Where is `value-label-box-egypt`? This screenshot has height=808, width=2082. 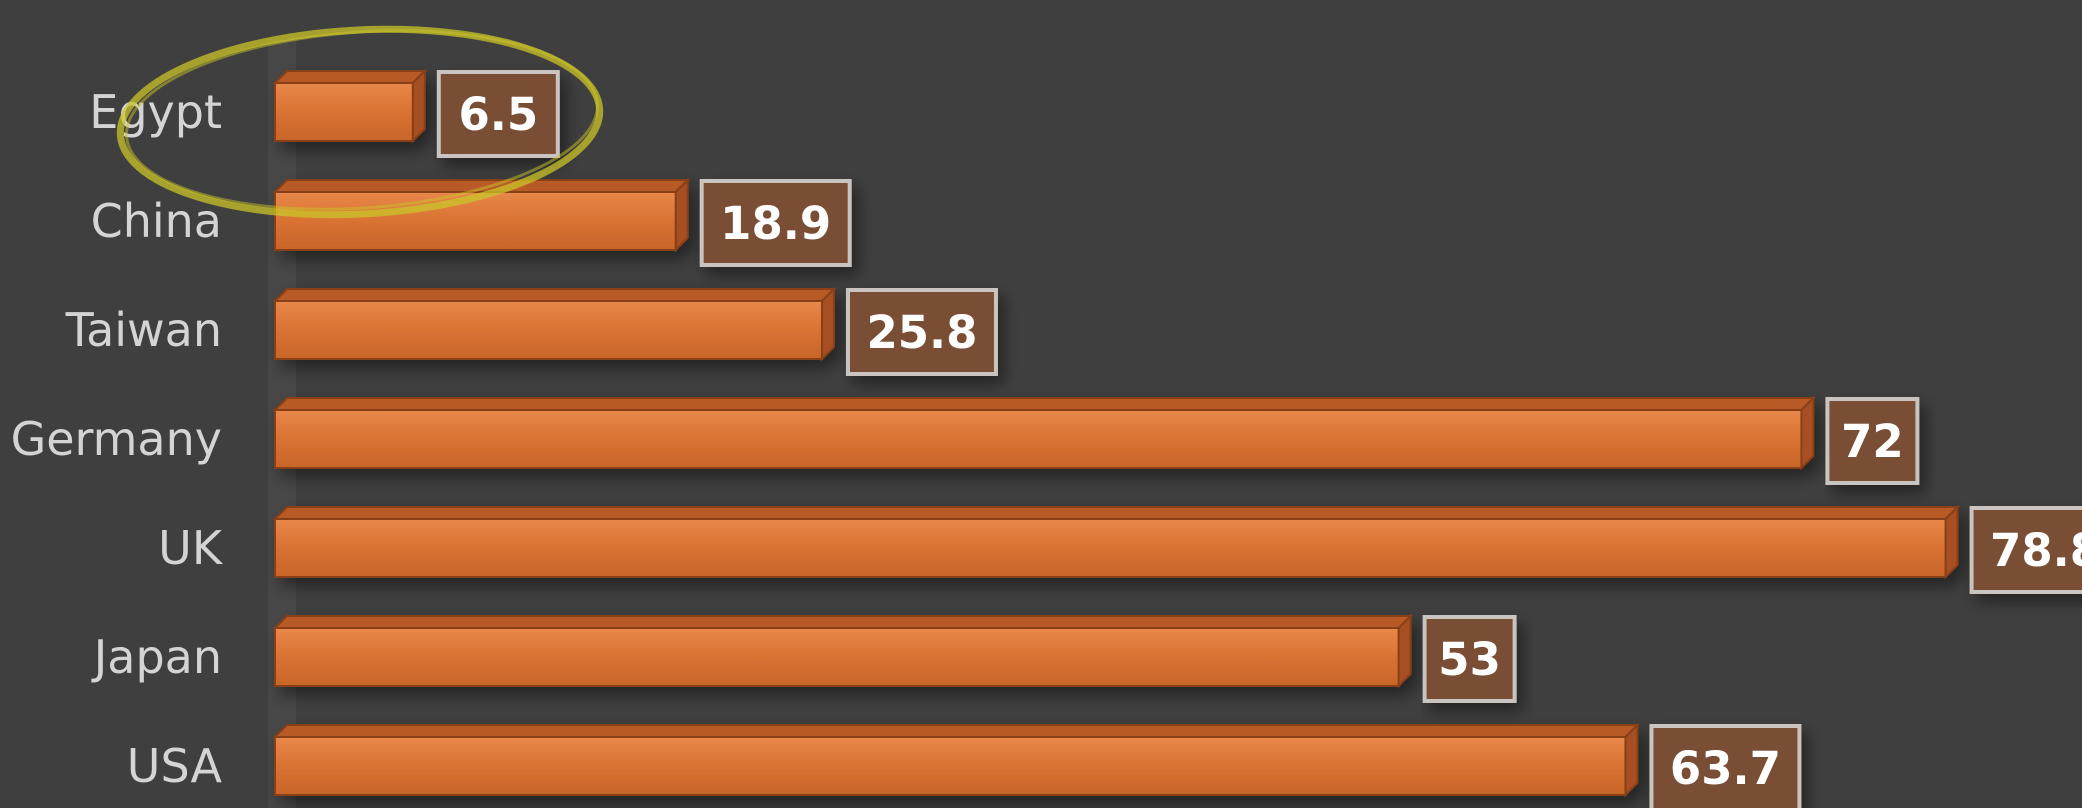 value-label-box-egypt is located at coordinates (498, 114).